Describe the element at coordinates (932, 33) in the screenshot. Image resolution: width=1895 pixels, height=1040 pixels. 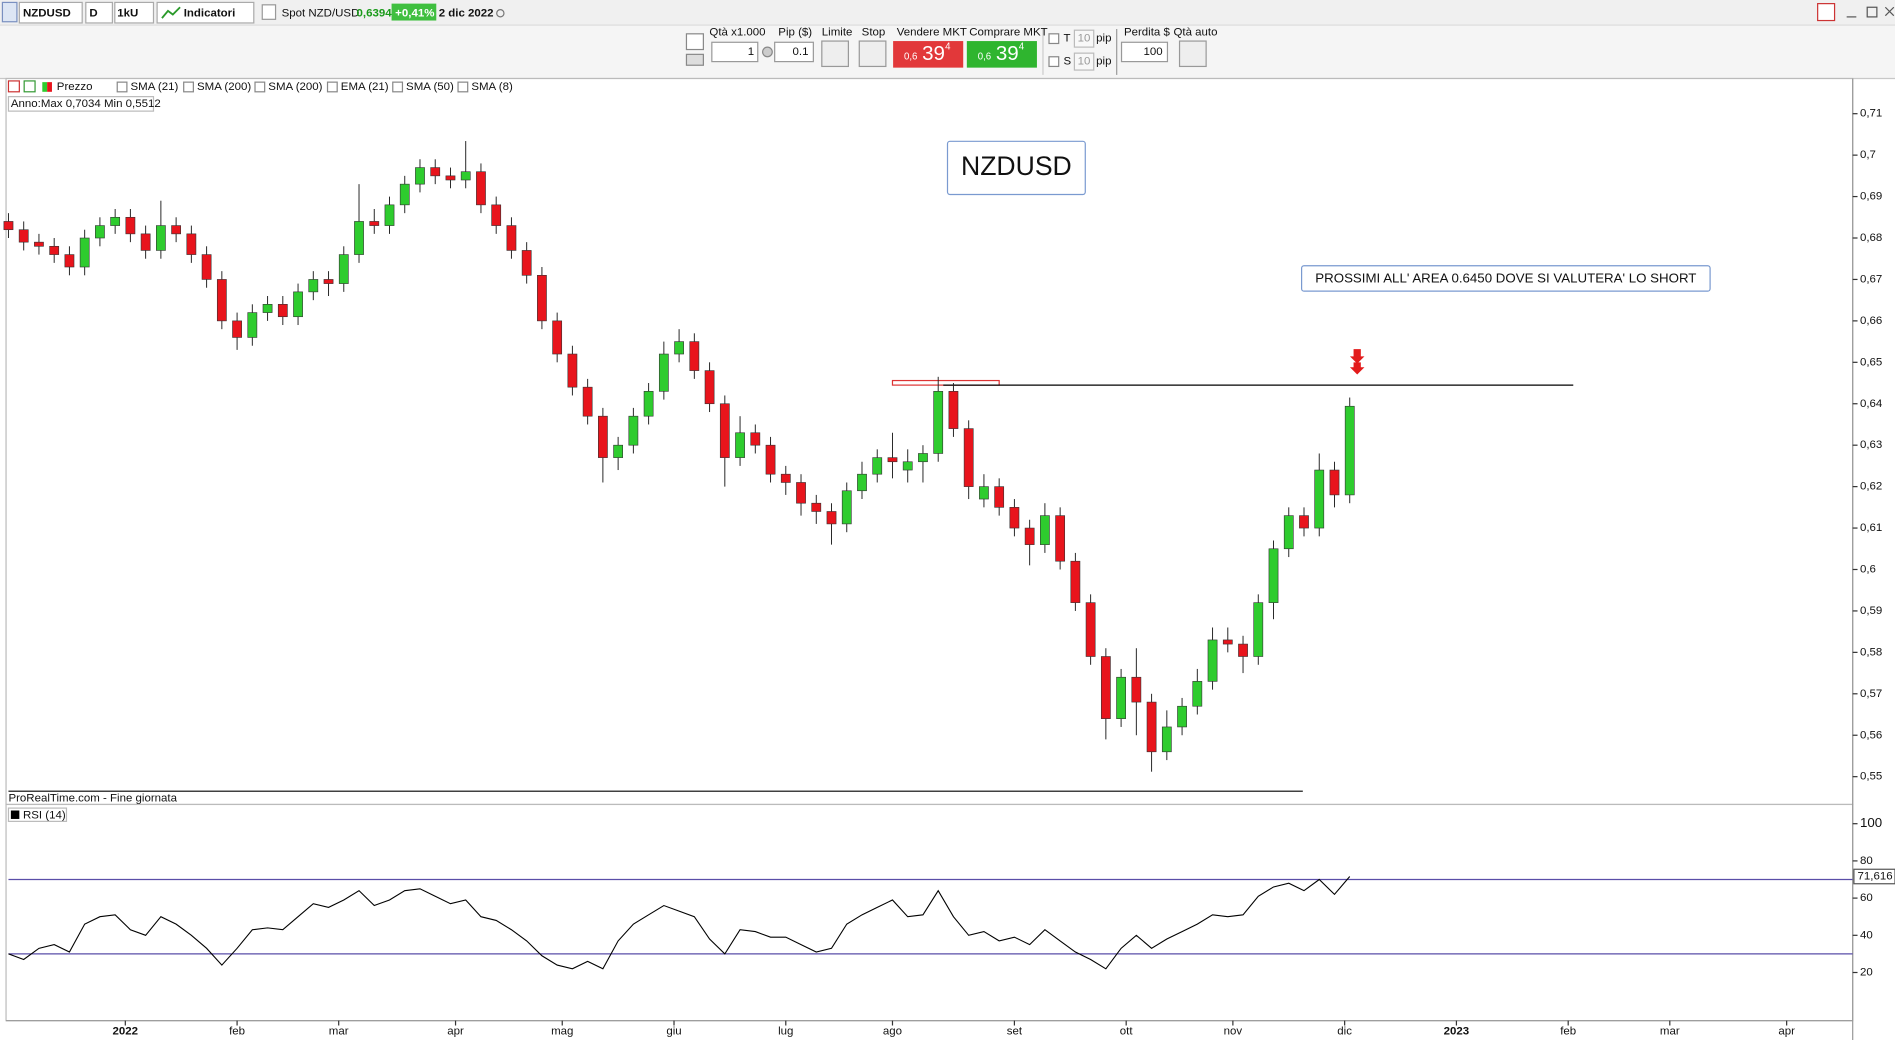
I see `sell-label: Vendere MKT` at that location.